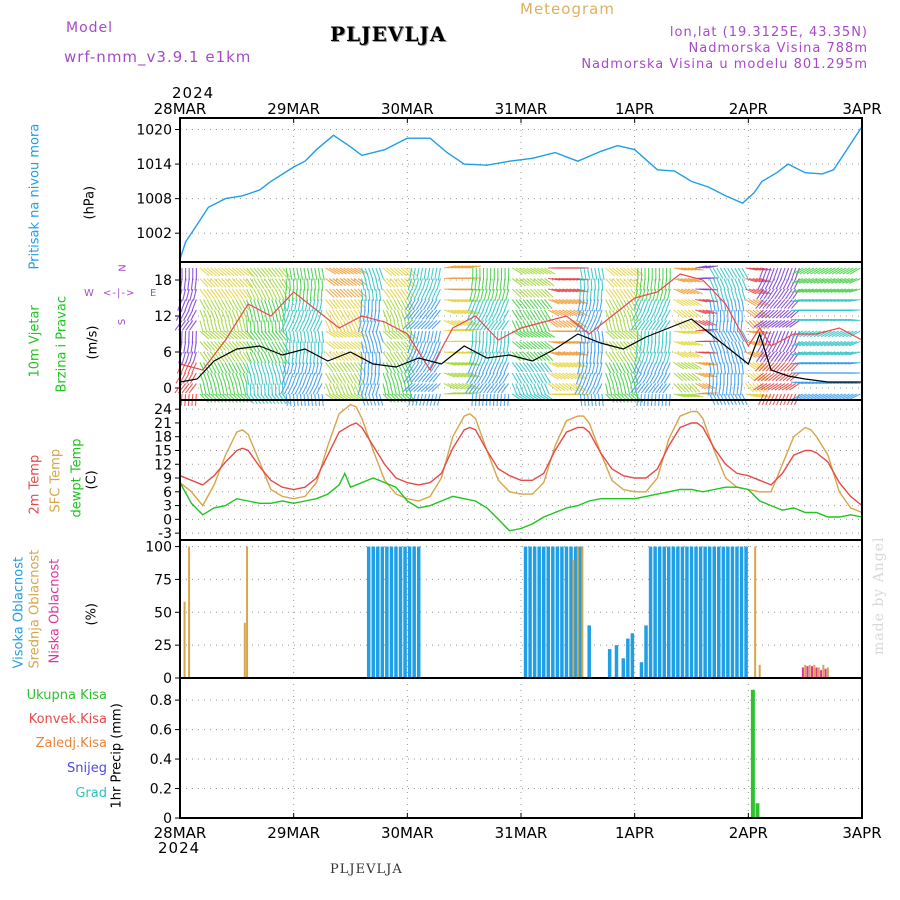 The width and height of the screenshot is (900, 900). What do you see at coordinates (163, 281) in the screenshot?
I see `wind-ytick-label: 18` at bounding box center [163, 281].